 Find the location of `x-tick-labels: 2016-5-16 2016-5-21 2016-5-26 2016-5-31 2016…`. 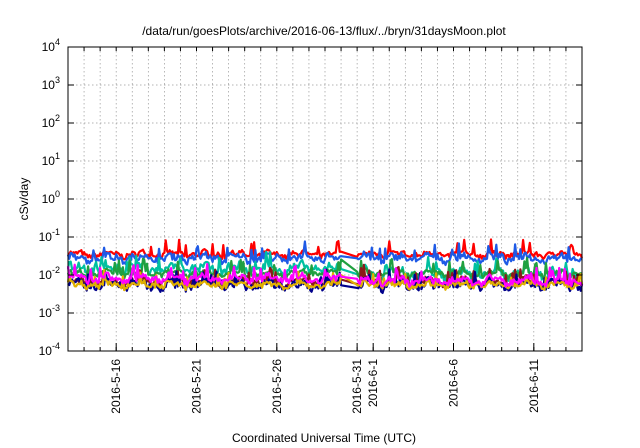

x-tick-labels: 2016-5-16 2016-5-21 2016-5-26 2016-5-31 2016… is located at coordinates (325, 386).